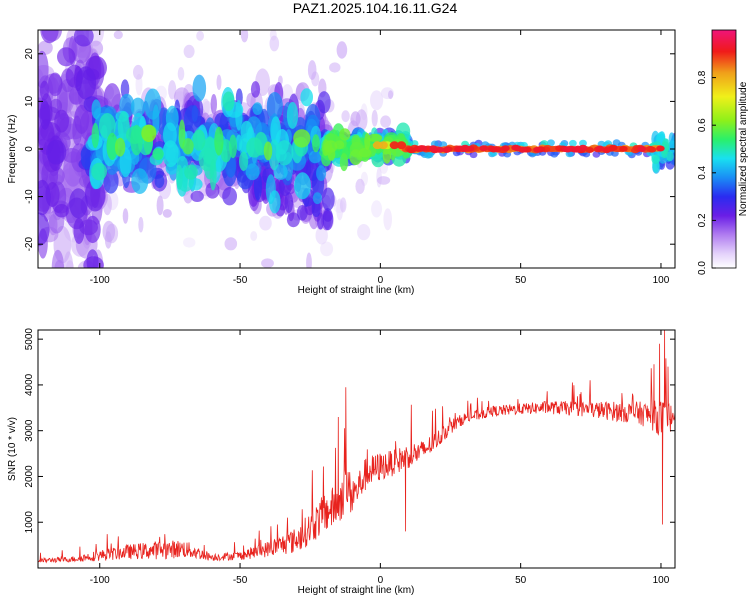 This screenshot has width=750, height=600. What do you see at coordinates (29, 384) in the screenshot?
I see `snr-y-tick-label: 4000` at bounding box center [29, 384].